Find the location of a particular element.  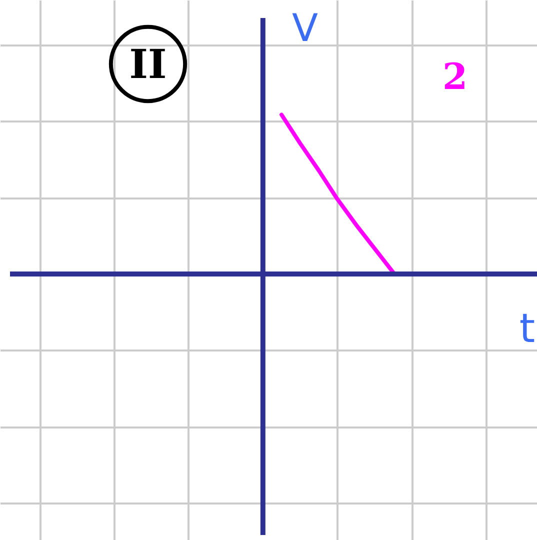

text: 2 is located at coordinates (455, 77).